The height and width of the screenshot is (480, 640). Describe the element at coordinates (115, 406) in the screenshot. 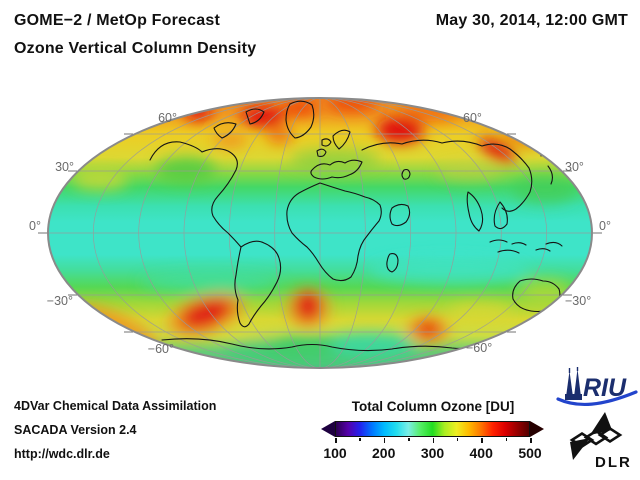

I see `footer-line-assimilation: 4DVar Chemical Data Assimilation` at that location.